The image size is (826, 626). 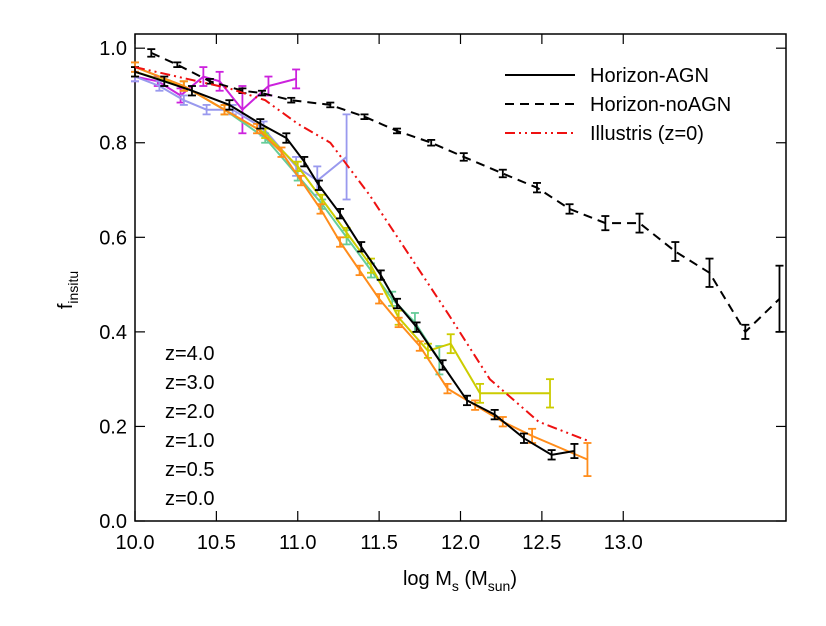 I want to click on x-axis-label: log Ms (Msun), so click(x=460, y=581).